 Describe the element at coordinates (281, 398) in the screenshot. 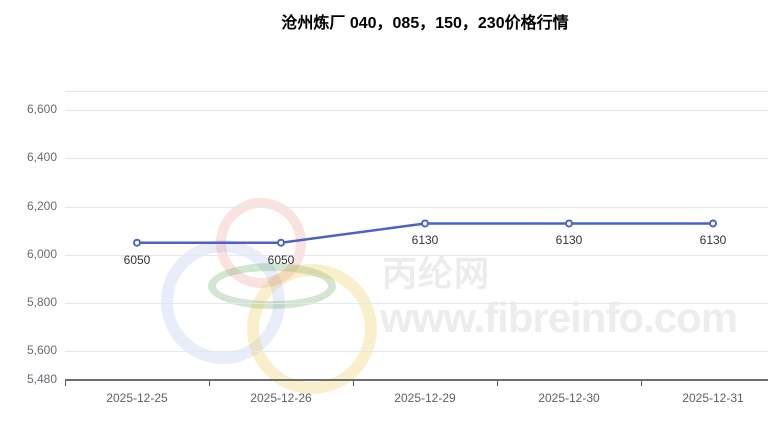

I see `x-axis-label: 2025-12-26` at that location.